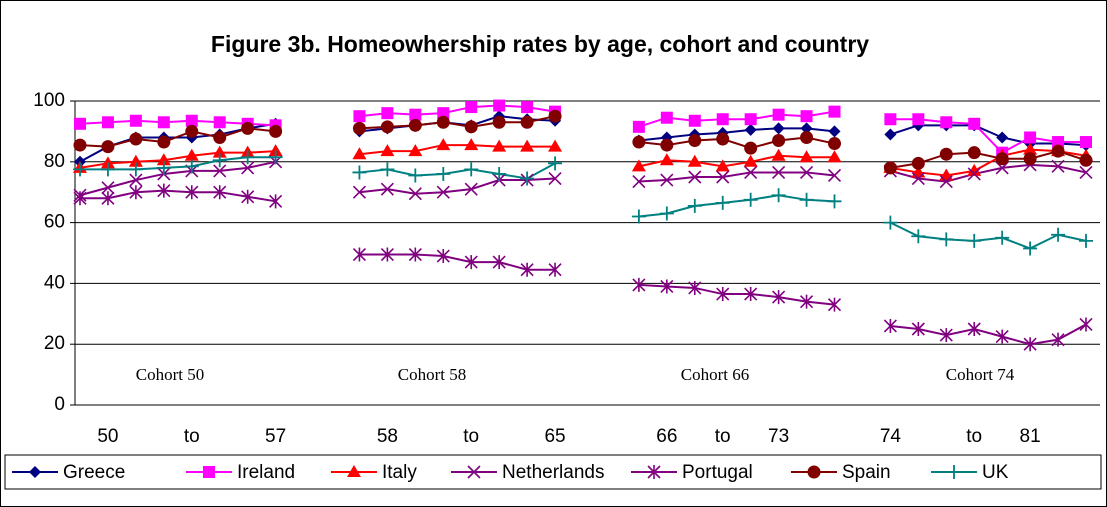 This screenshot has height=507, width=1107. I want to click on legend-label: Italy, so click(399, 472).